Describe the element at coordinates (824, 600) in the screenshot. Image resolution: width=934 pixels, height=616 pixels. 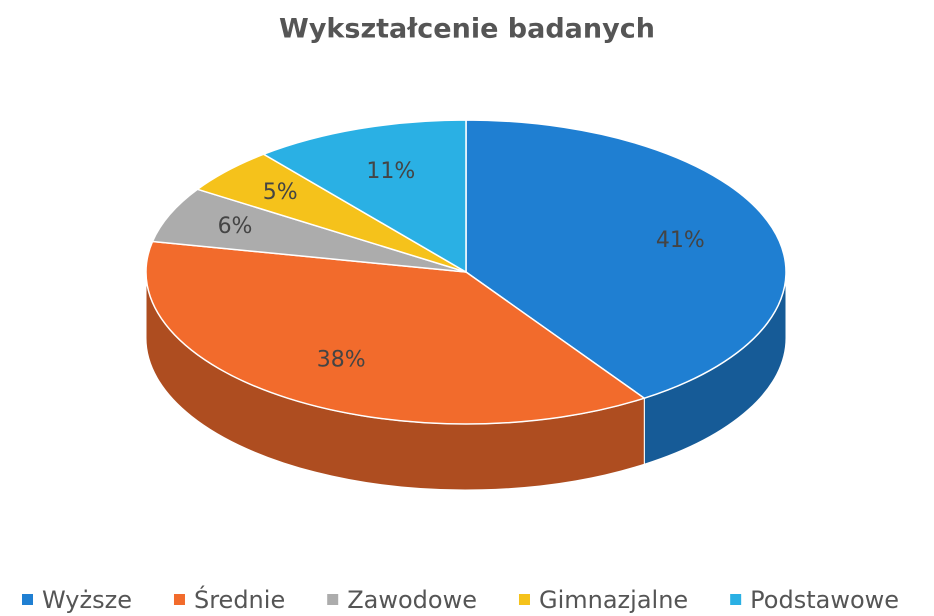
I see `legend-label: Podstawowe` at that location.